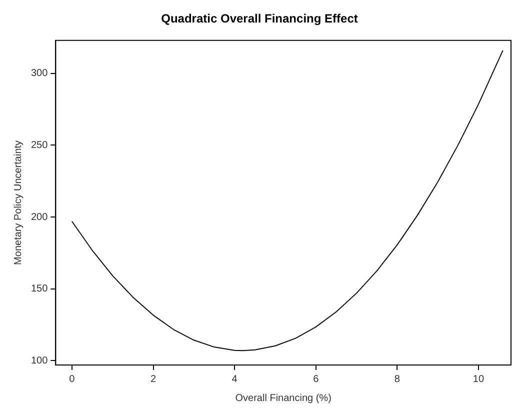 The width and height of the screenshot is (523, 416). I want to click on y-tick-label: 100, so click(39, 360).